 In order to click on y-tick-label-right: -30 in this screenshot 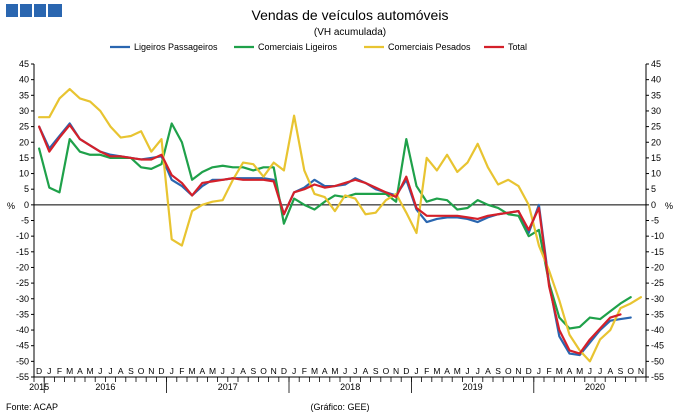, I will do `click(657, 299)`.